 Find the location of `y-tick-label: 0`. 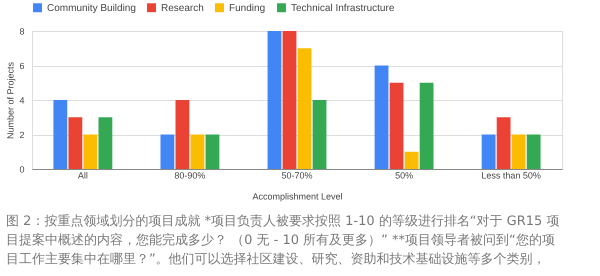

y-tick-label: 0 is located at coordinates (21, 169).